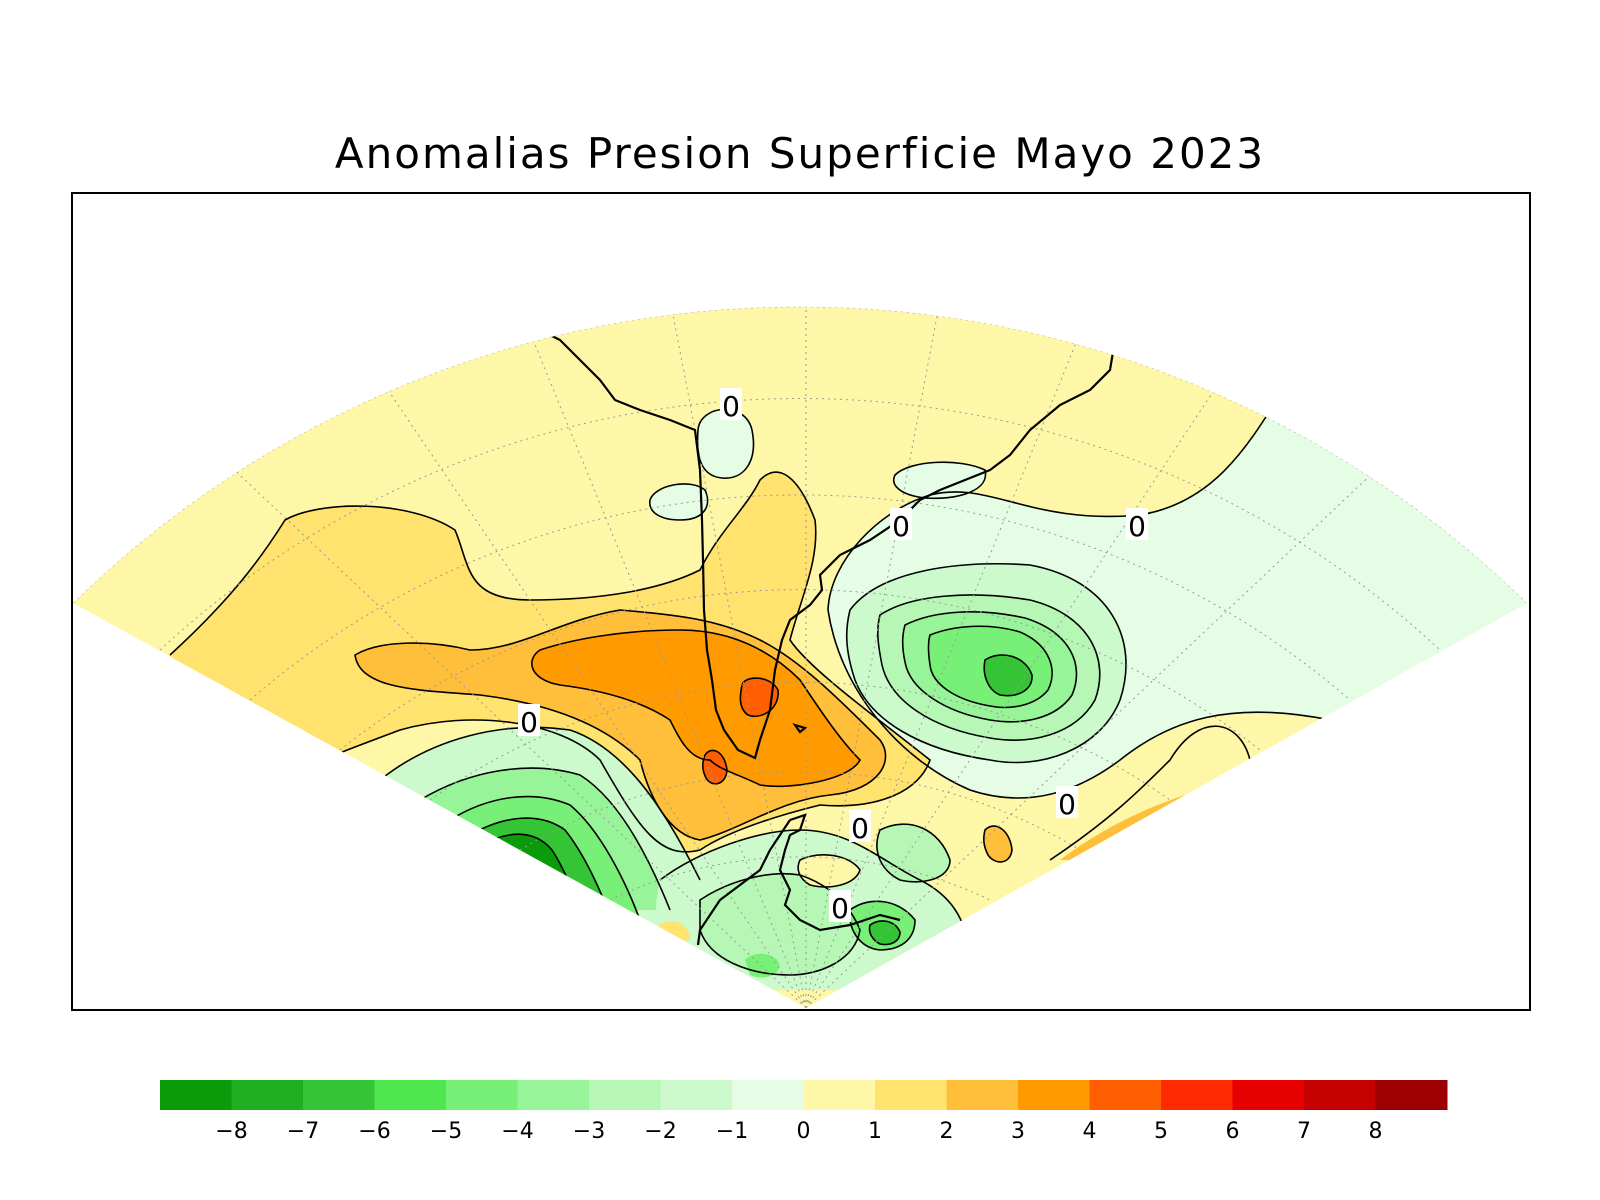  I want to click on field-plus-5-b, so click(714, 767).